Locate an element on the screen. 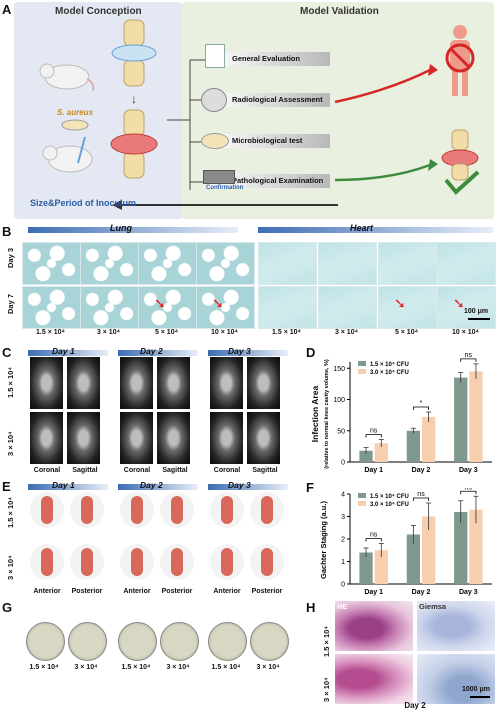 The height and width of the screenshot is (711, 500). chart-title: Infection Area is located at coordinates (315, 414).